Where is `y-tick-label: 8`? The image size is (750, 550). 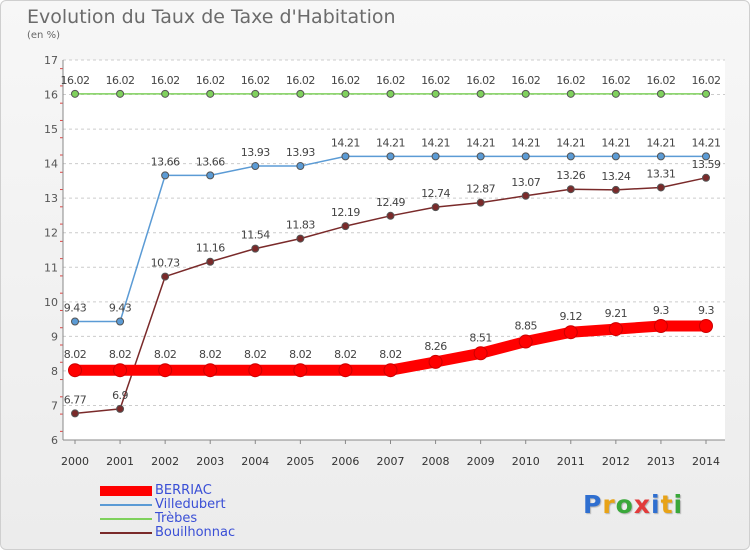 y-tick-label: 8 is located at coordinates (54, 371).